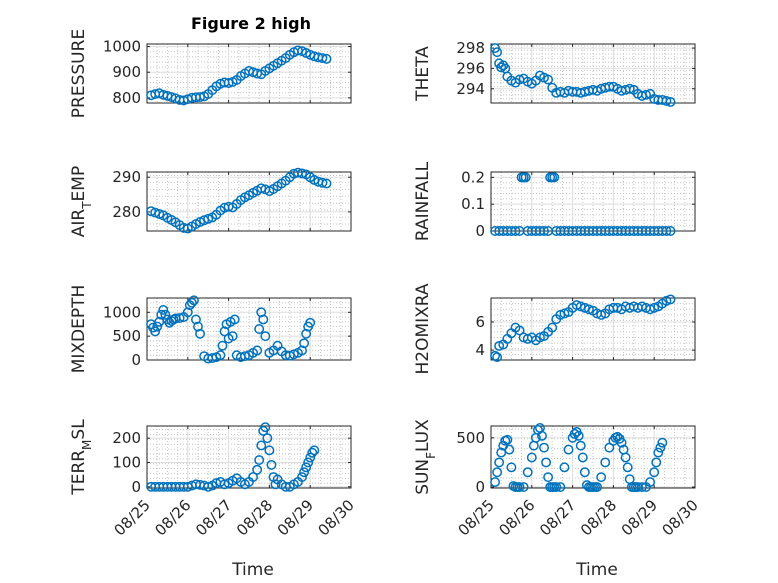 Image resolution: width=778 pixels, height=583 pixels. I want to click on subplot-h2omixra: 4 6 H2OMIXRA, so click(554, 329).